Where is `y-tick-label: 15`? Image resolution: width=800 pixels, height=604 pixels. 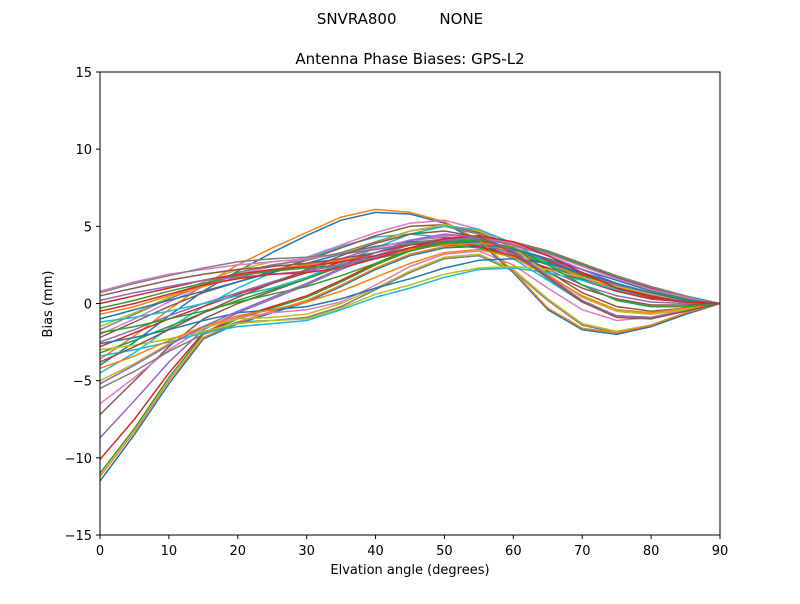 y-tick-label: 15 is located at coordinates (83, 73).